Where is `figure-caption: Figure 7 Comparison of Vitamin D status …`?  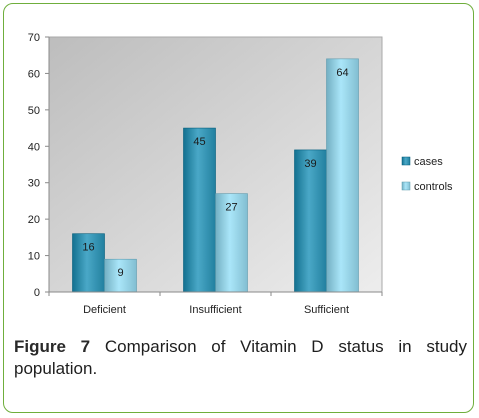 figure-caption: Figure 7 Comparison of Vitamin D status … is located at coordinates (240, 358).